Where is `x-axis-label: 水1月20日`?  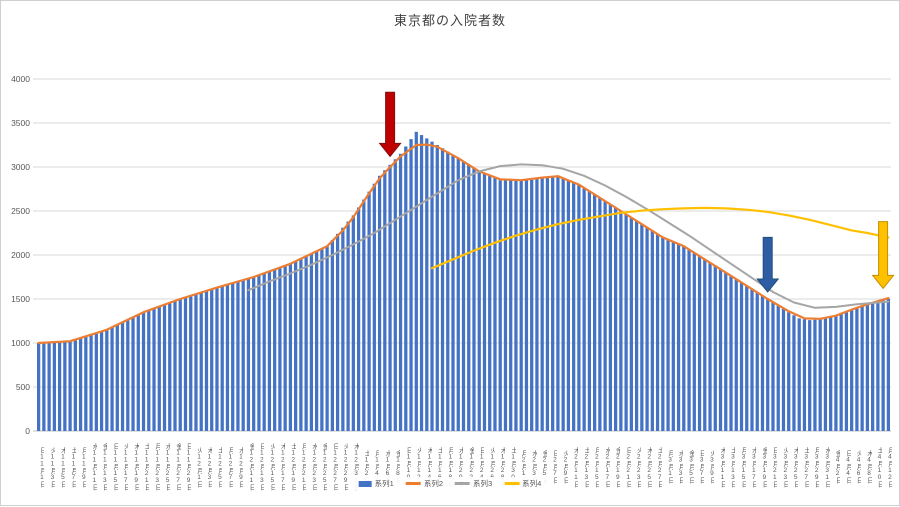
x-axis-label: 水1月20日 is located at coordinates (460, 467).